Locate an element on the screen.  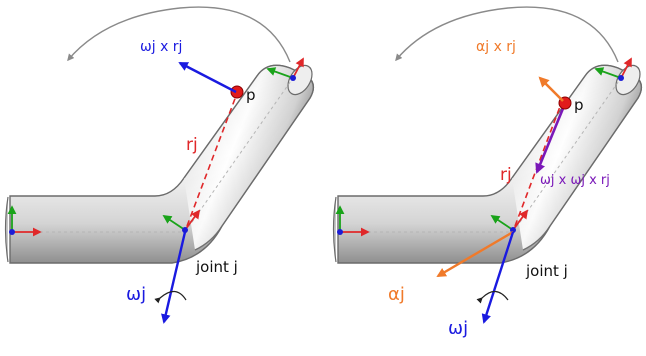
right-point-label: p is located at coordinates (579, 105).